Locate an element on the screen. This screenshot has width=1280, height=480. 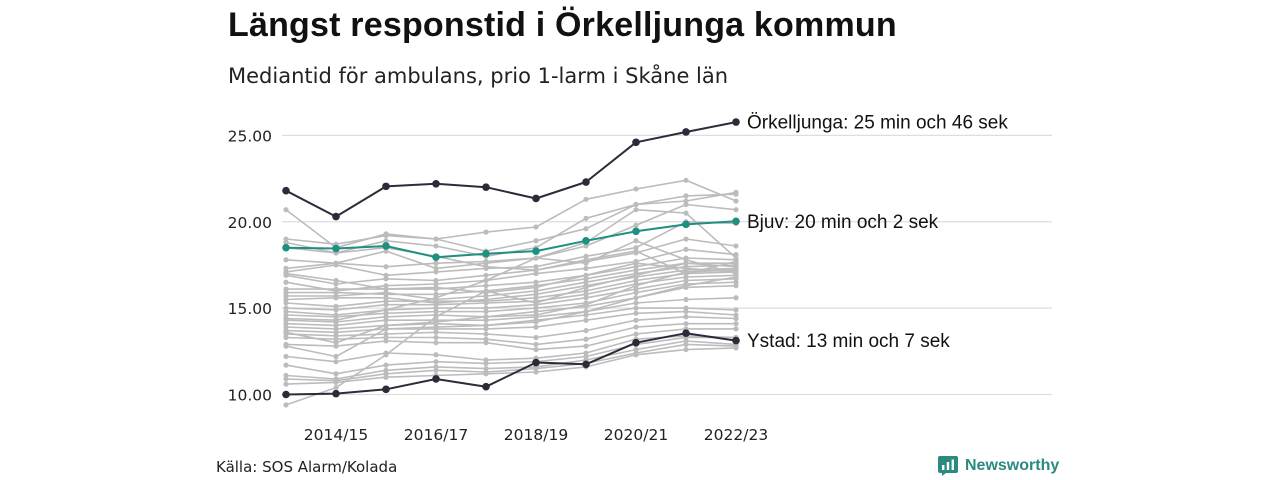
series-end-label: Ystad: 13 min och 7 sek is located at coordinates (848, 341).